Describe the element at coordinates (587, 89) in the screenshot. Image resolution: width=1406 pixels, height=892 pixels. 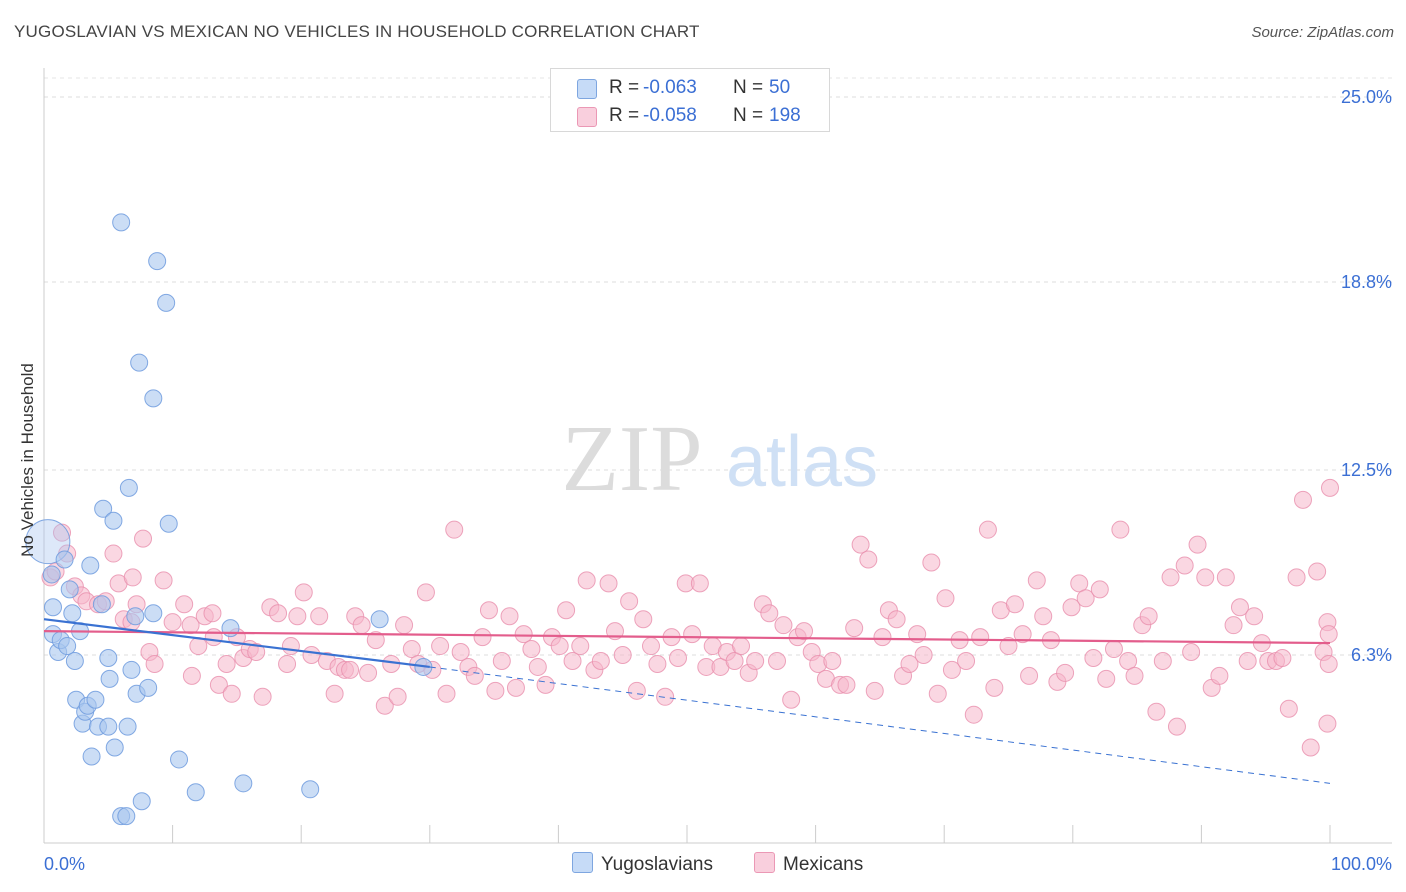
I see `legend-swatch-yugoslavians` at that location.